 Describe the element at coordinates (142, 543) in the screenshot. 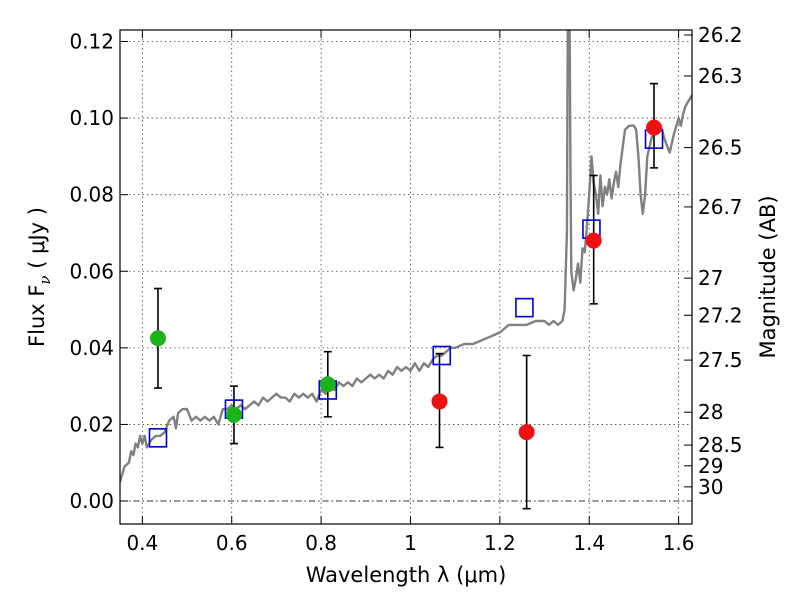

I see `x-tick-label: 0.4` at that location.